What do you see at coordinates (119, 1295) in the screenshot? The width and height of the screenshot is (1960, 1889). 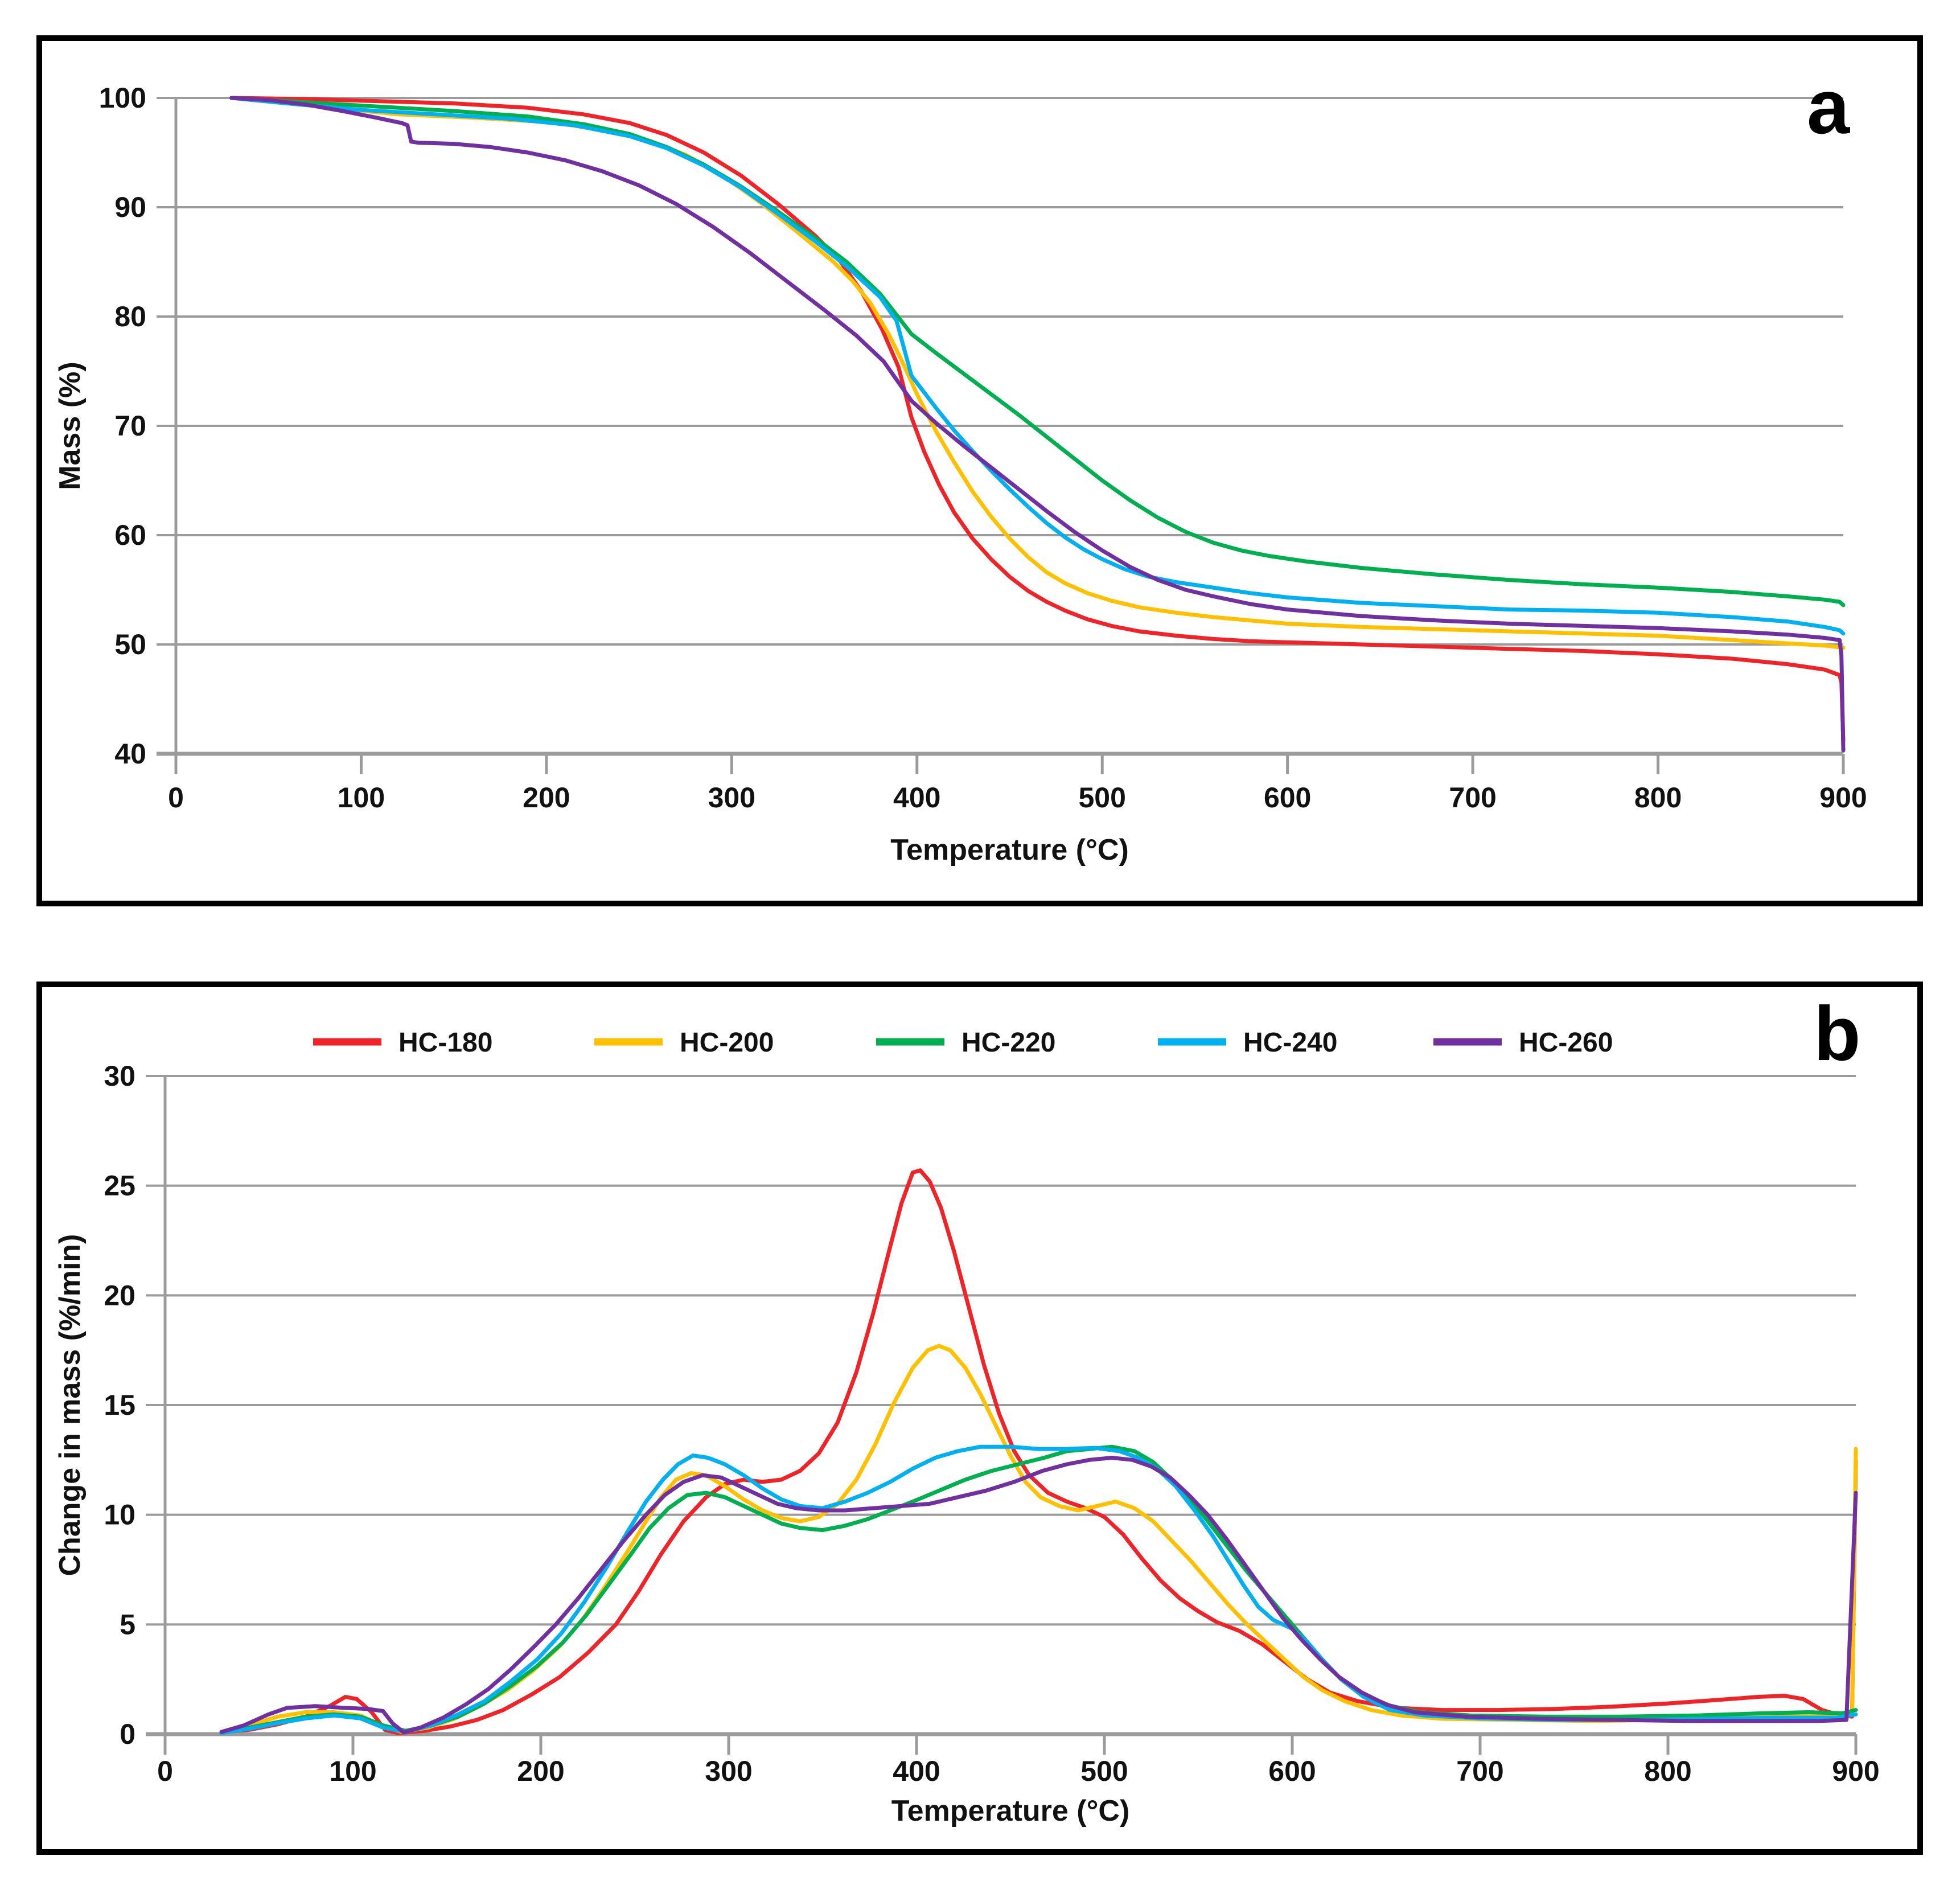 I see `y-tick-label: 20` at bounding box center [119, 1295].